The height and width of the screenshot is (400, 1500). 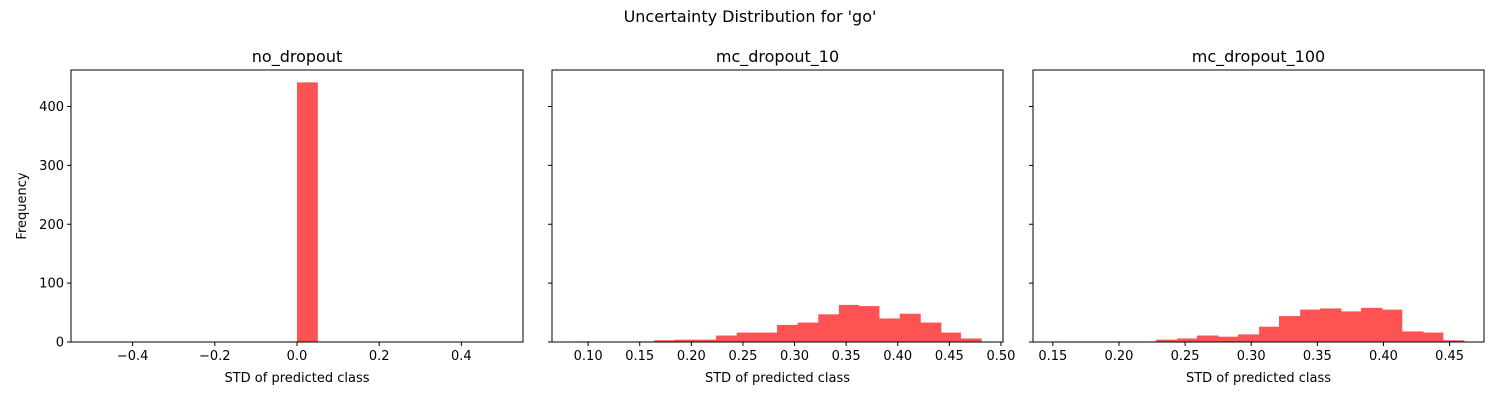 What do you see at coordinates (1258, 57) in the screenshot?
I see `panel-title: mc_dropout_100` at bounding box center [1258, 57].